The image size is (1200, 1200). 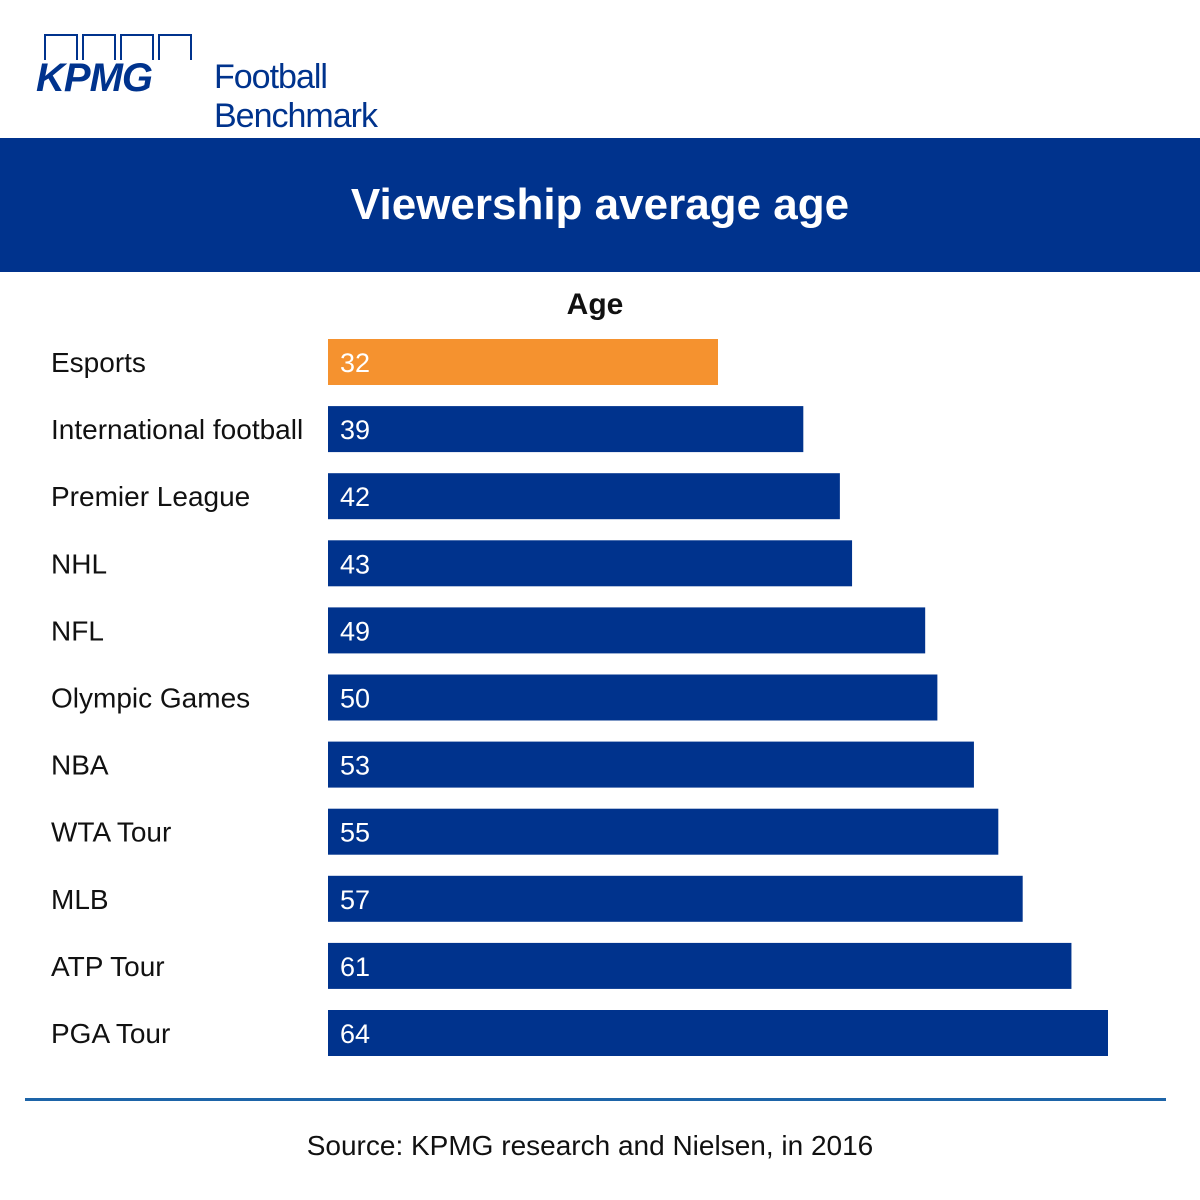 What do you see at coordinates (119, 48) in the screenshot?
I see `kpmg-logo-boxes` at bounding box center [119, 48].